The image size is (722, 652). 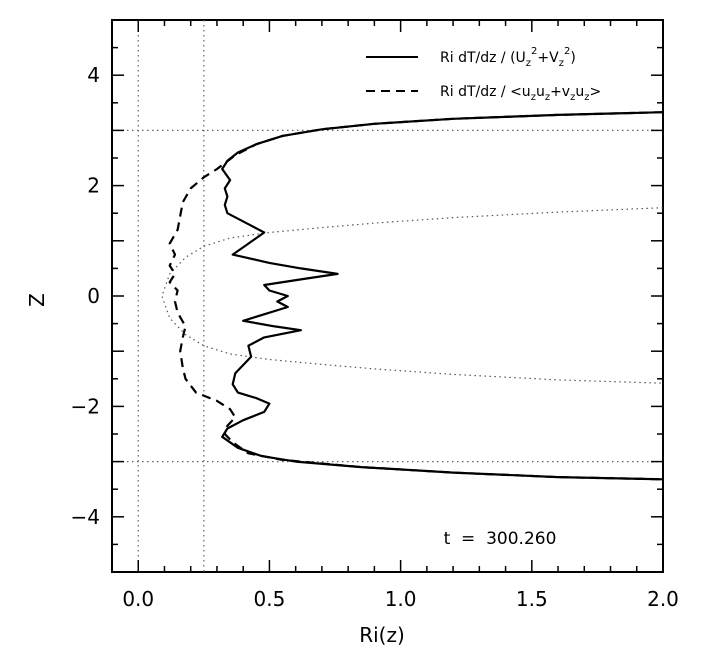 What do you see at coordinates (382, 635) in the screenshot?
I see `x-axis-title: Ri(z)` at bounding box center [382, 635].